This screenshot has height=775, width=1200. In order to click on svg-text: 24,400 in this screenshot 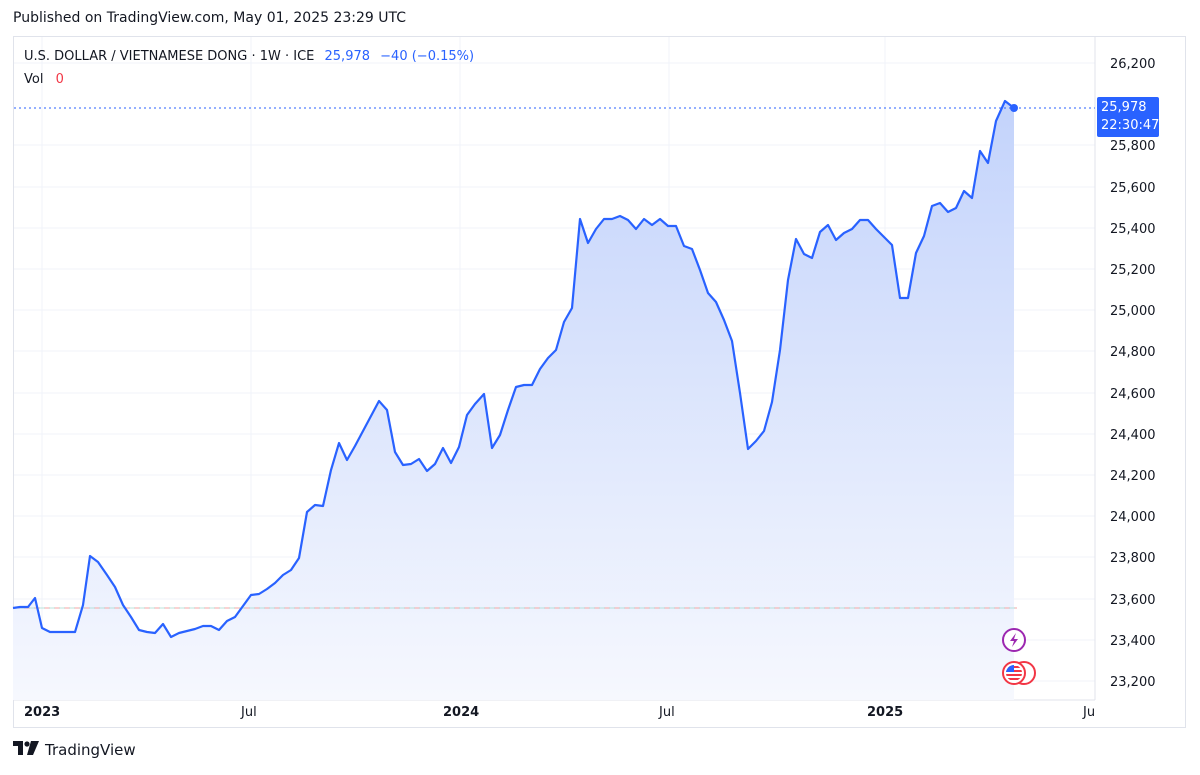, I will do `click(1133, 435)`.